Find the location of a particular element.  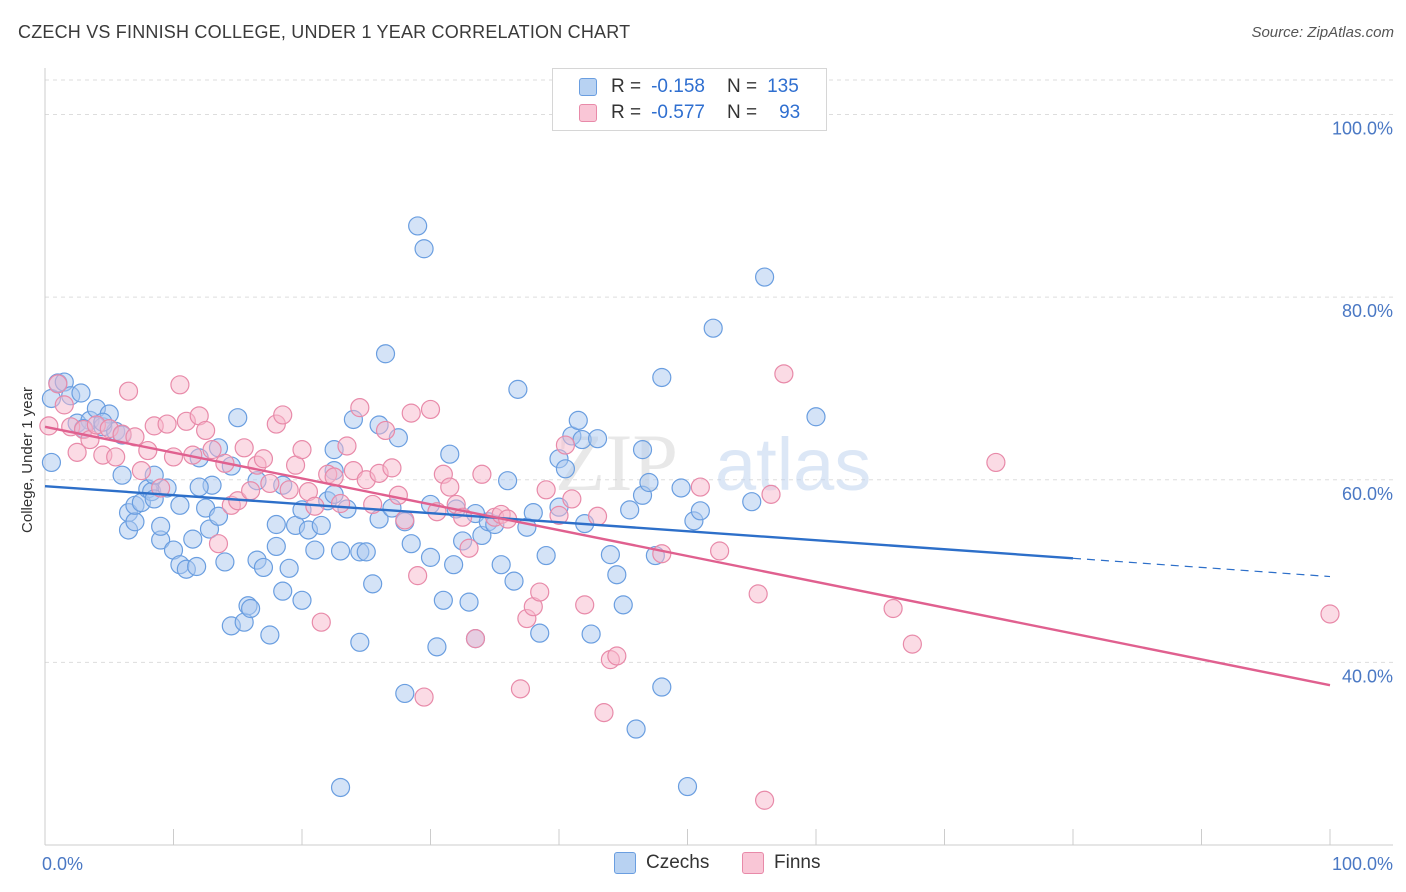

czech-trend-line is located at coordinates (559, 522).